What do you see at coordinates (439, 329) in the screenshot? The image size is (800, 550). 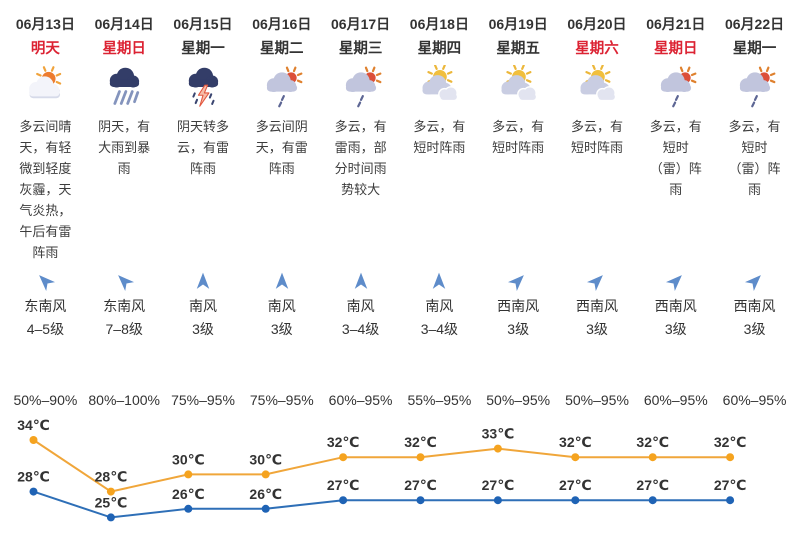 I see `wind-level-label: 3–4级` at bounding box center [439, 329].